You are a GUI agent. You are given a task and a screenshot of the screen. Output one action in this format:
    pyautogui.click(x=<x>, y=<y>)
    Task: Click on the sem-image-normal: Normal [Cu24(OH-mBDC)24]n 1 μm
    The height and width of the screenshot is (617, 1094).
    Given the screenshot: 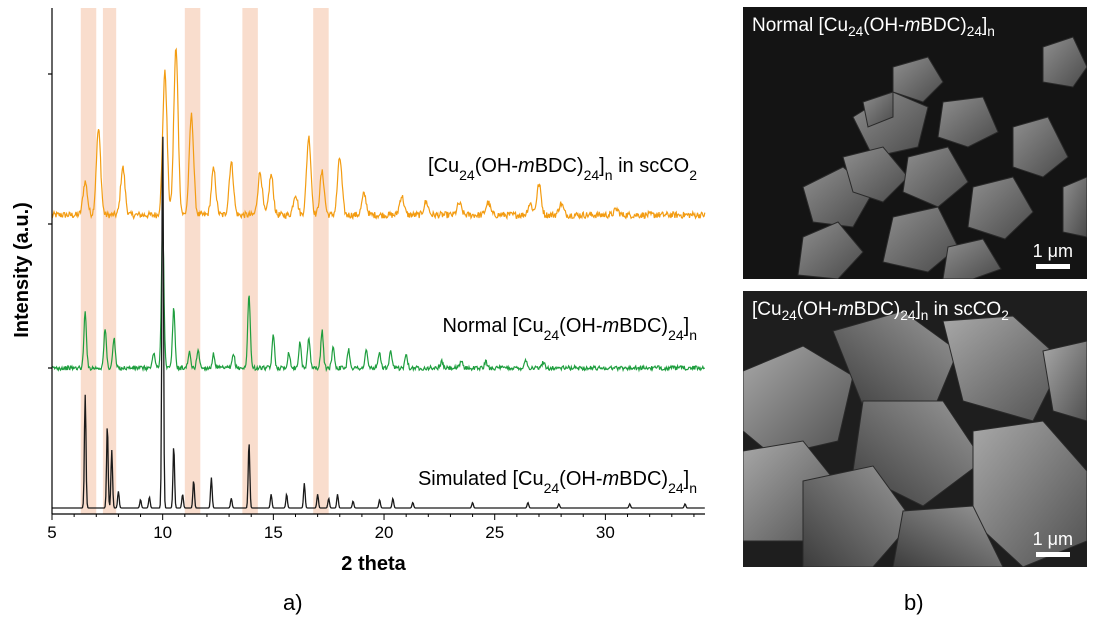 What is the action you would take?
    pyautogui.click(x=915, y=143)
    